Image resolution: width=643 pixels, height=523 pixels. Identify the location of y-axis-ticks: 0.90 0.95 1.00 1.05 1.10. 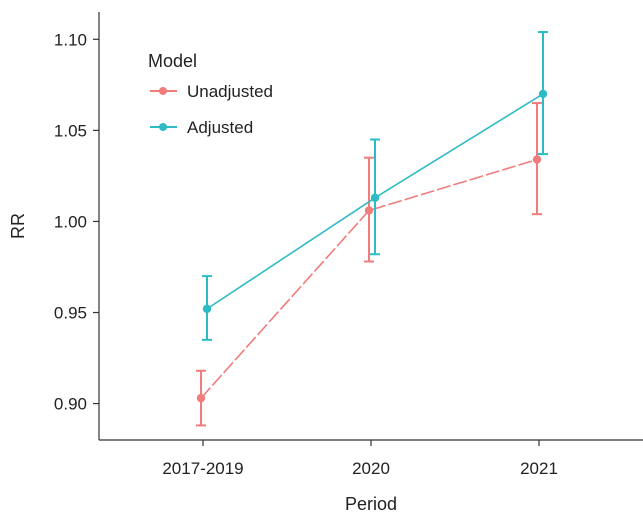
(76, 222).